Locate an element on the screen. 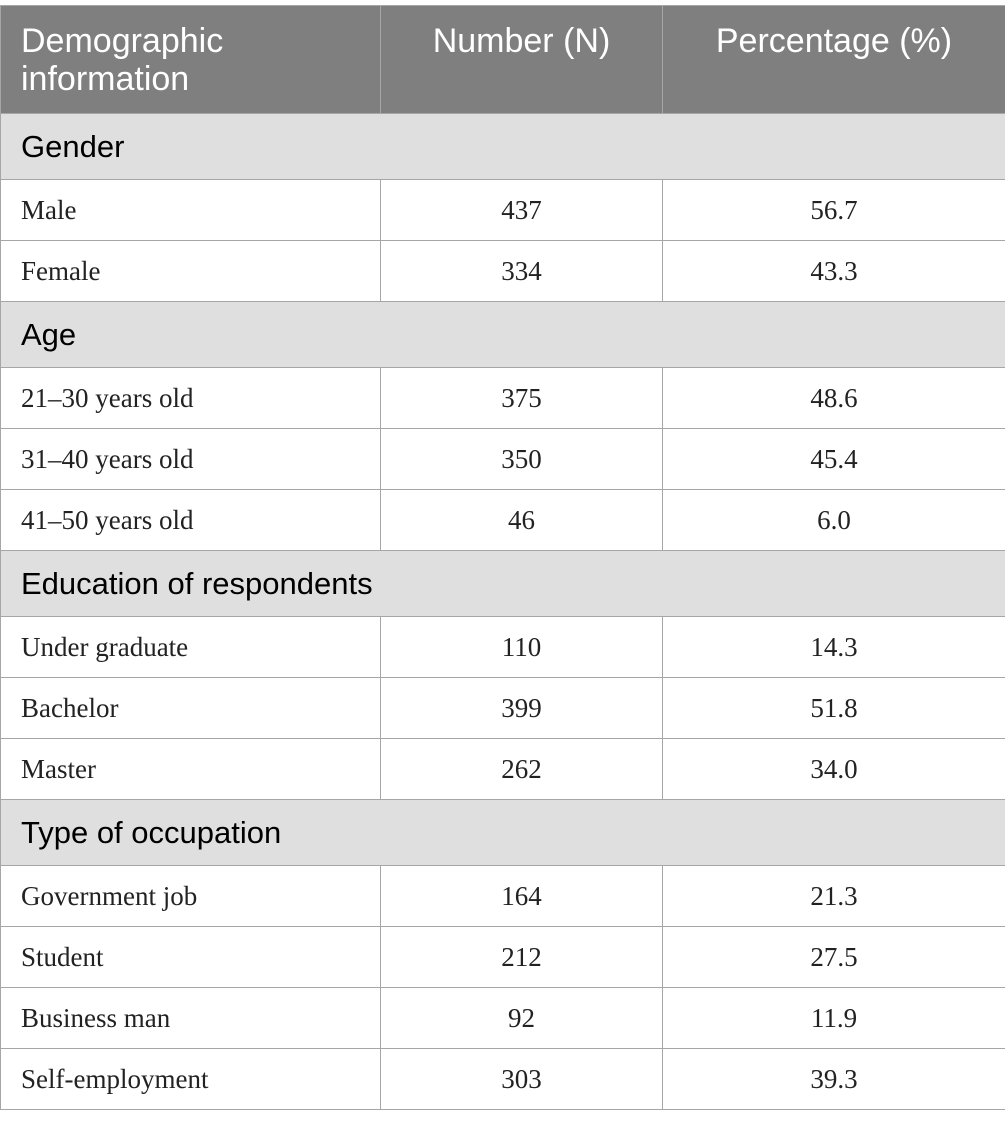  row-label: 41–50 years old is located at coordinates (190, 520).